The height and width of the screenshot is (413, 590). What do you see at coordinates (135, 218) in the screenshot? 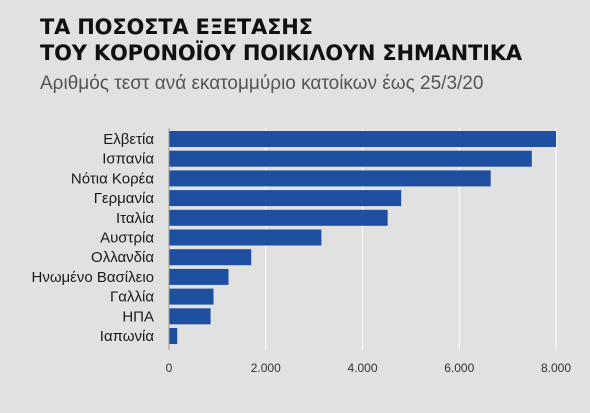
I see `category-label-4: Ιταλία` at bounding box center [135, 218].